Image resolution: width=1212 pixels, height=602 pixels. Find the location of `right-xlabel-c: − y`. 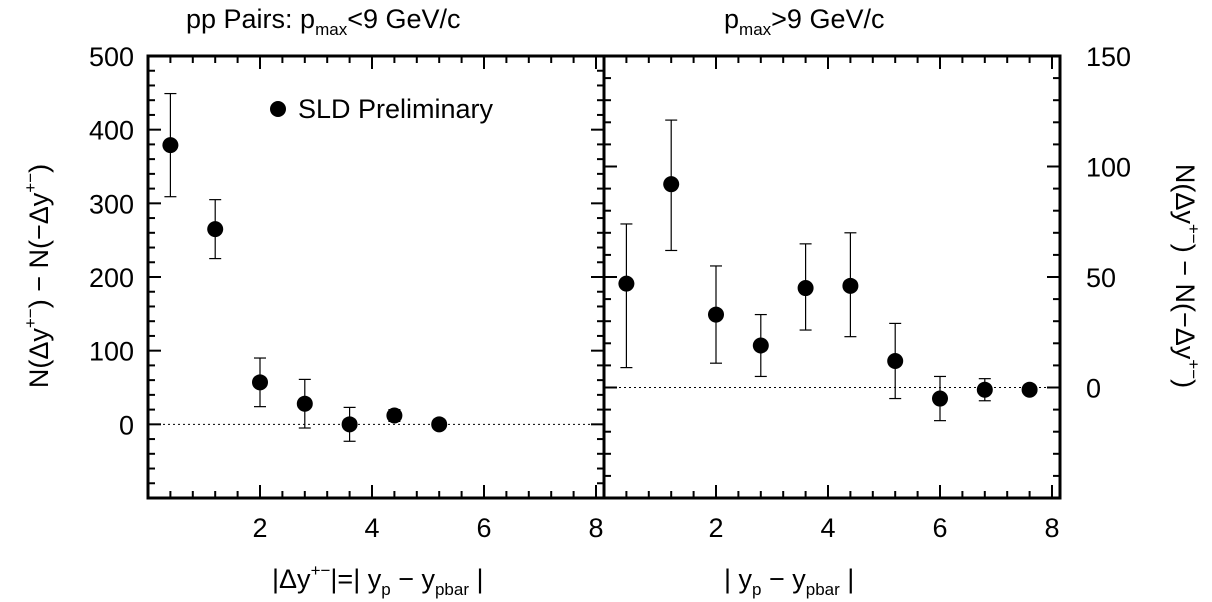

right-xlabel-c: − y is located at coordinates (783, 579).